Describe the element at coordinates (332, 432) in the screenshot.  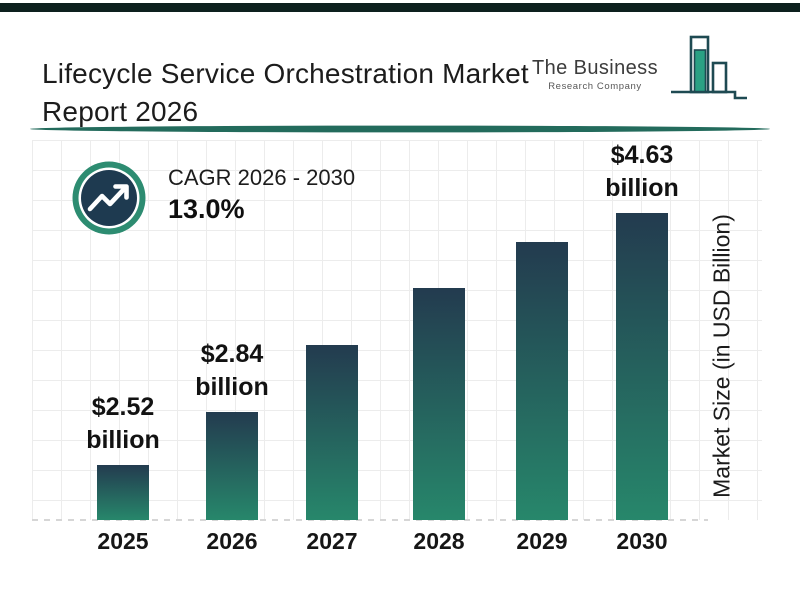
I see `bar-2027` at that location.